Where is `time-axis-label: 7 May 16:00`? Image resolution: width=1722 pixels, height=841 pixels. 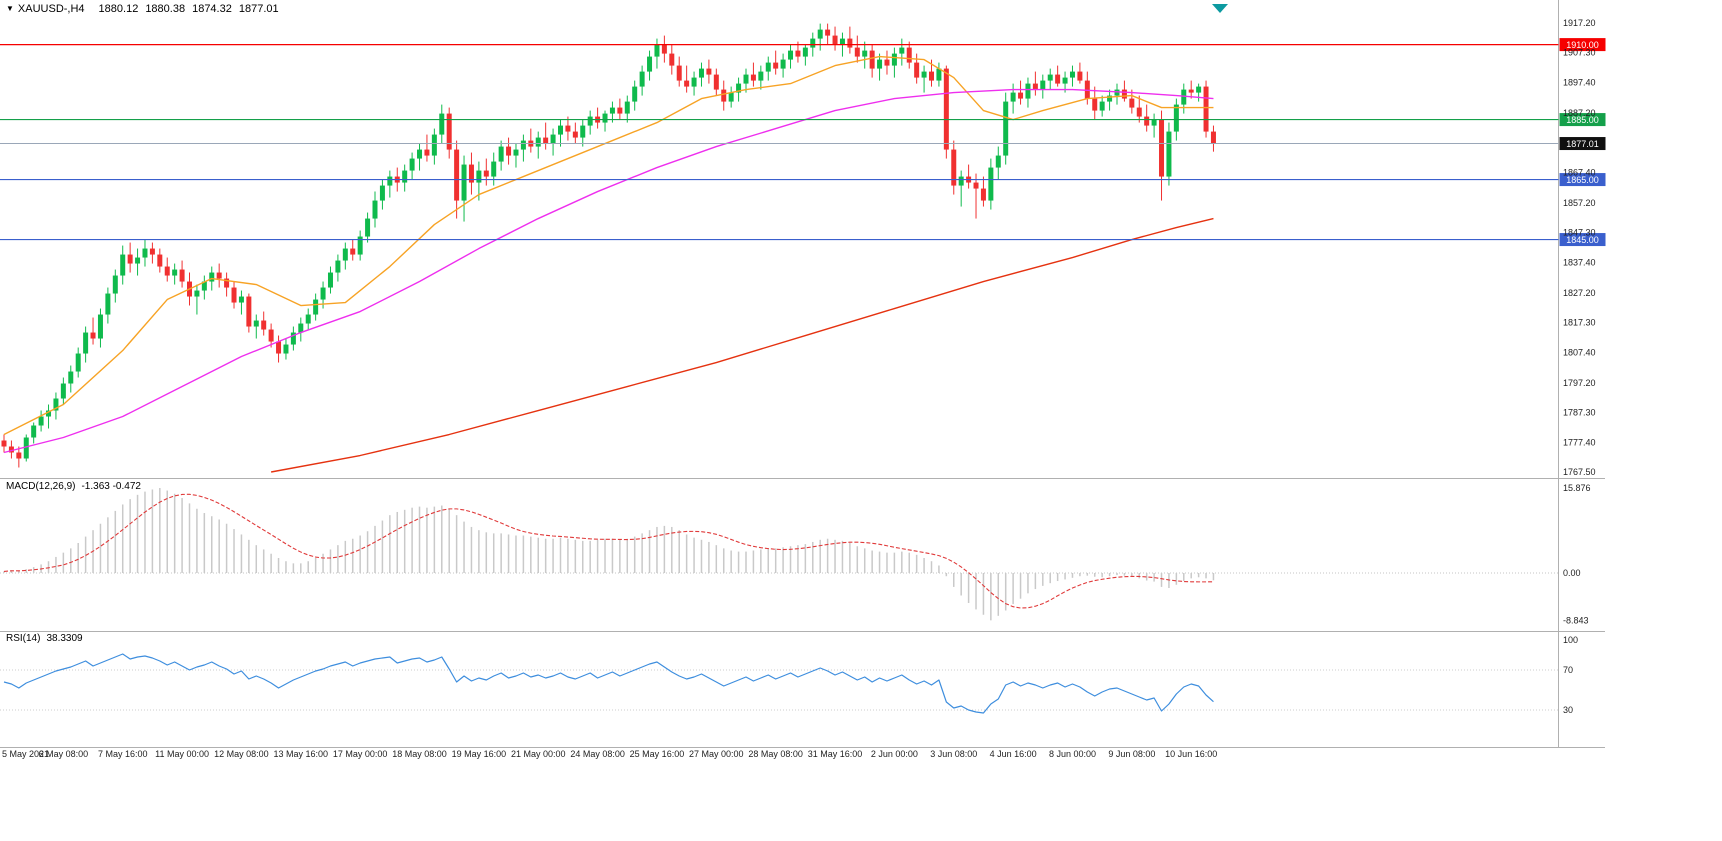 time-axis-label: 7 May 16:00 is located at coordinates (123, 754).